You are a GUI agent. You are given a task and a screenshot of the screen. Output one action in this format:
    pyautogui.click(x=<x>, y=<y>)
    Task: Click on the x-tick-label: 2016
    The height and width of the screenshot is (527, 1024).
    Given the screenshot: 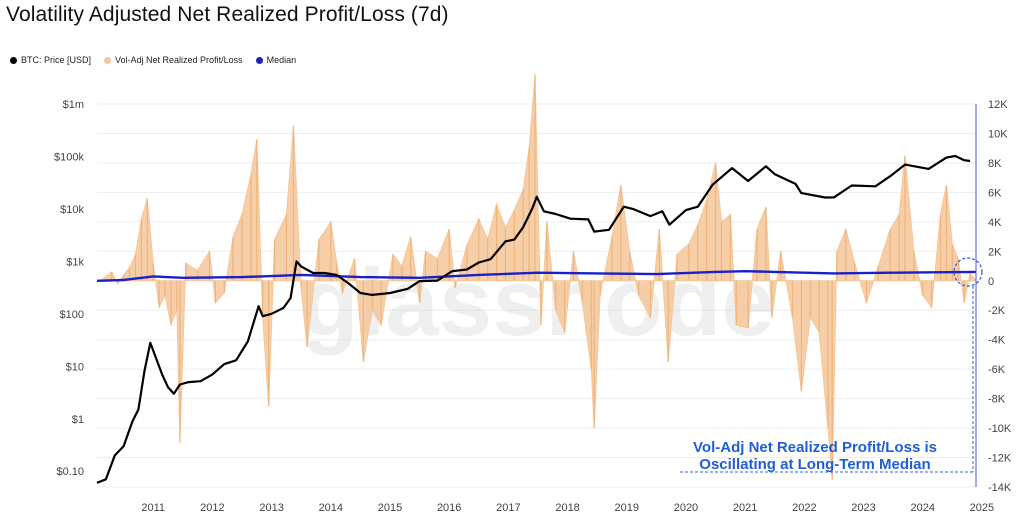 What is the action you would take?
    pyautogui.click(x=449, y=508)
    